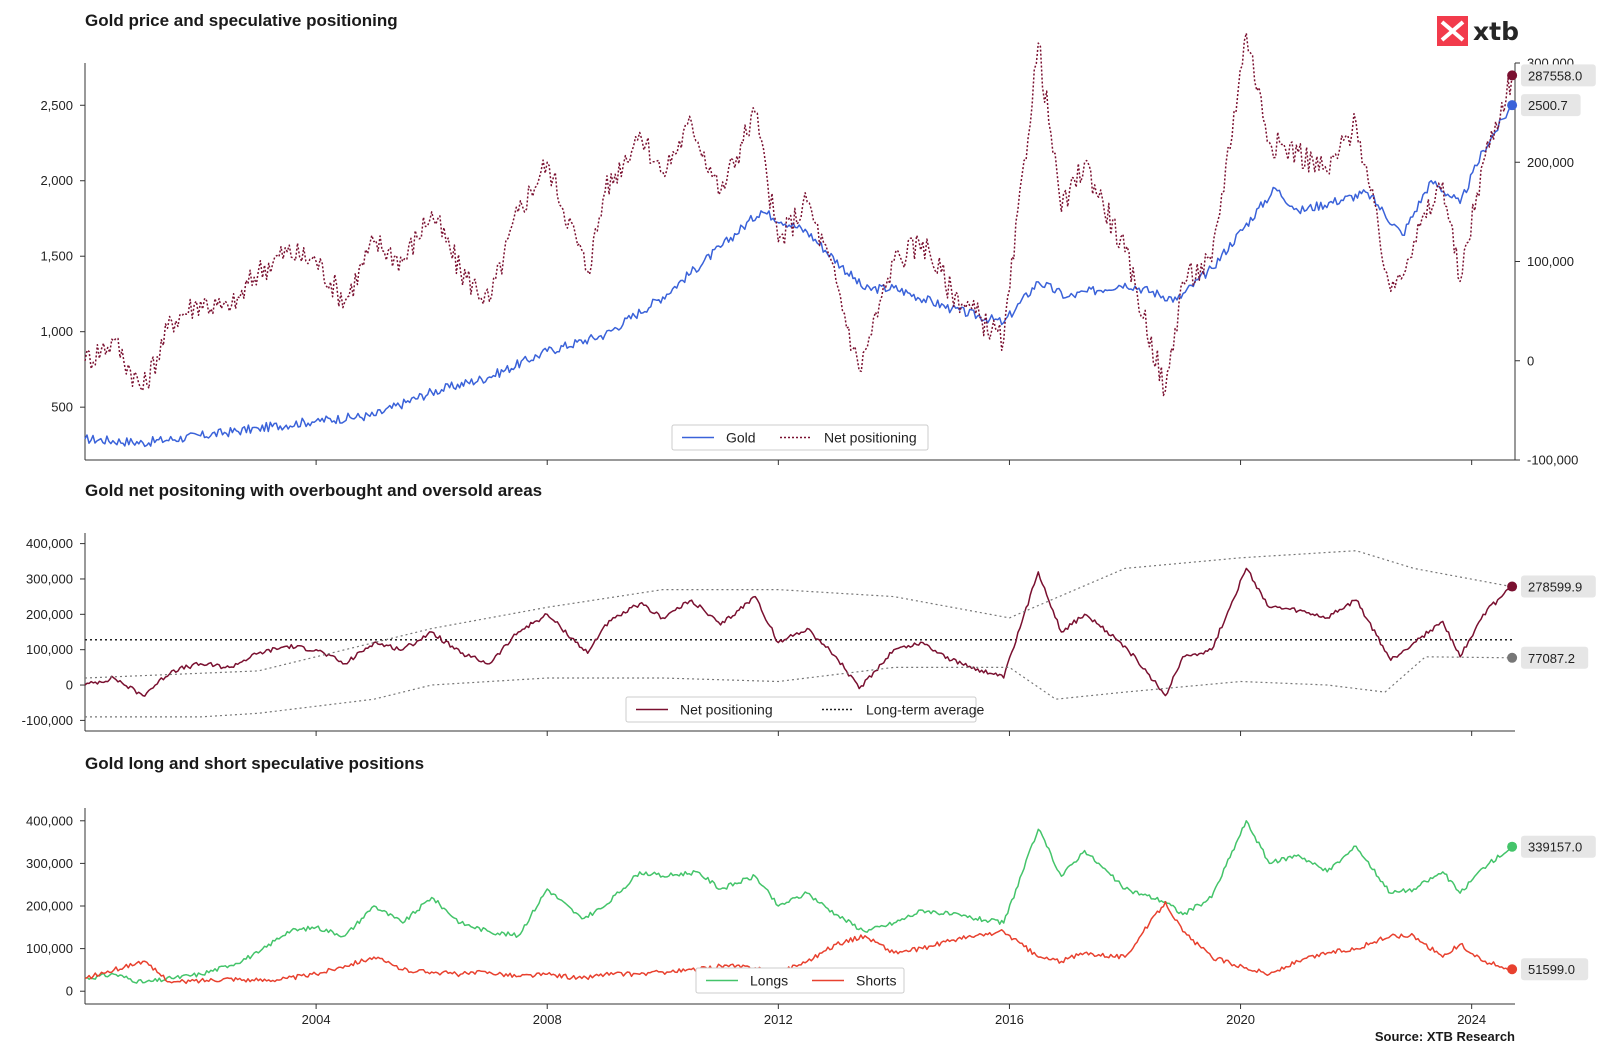  I want to click on y-tick-label: 1,000, so click(56, 331).